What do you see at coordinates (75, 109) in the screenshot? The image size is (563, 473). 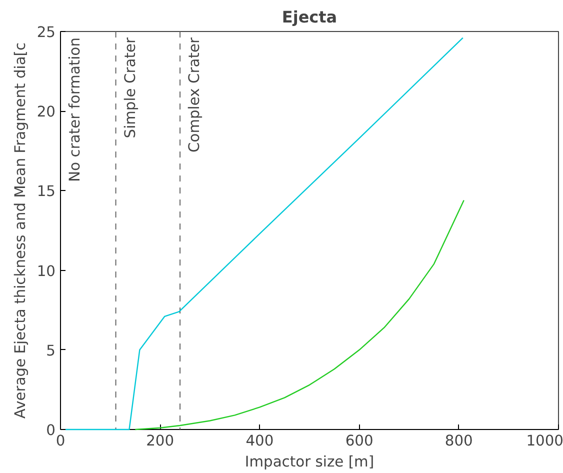 I see `annotation: No crater formation` at bounding box center [75, 109].